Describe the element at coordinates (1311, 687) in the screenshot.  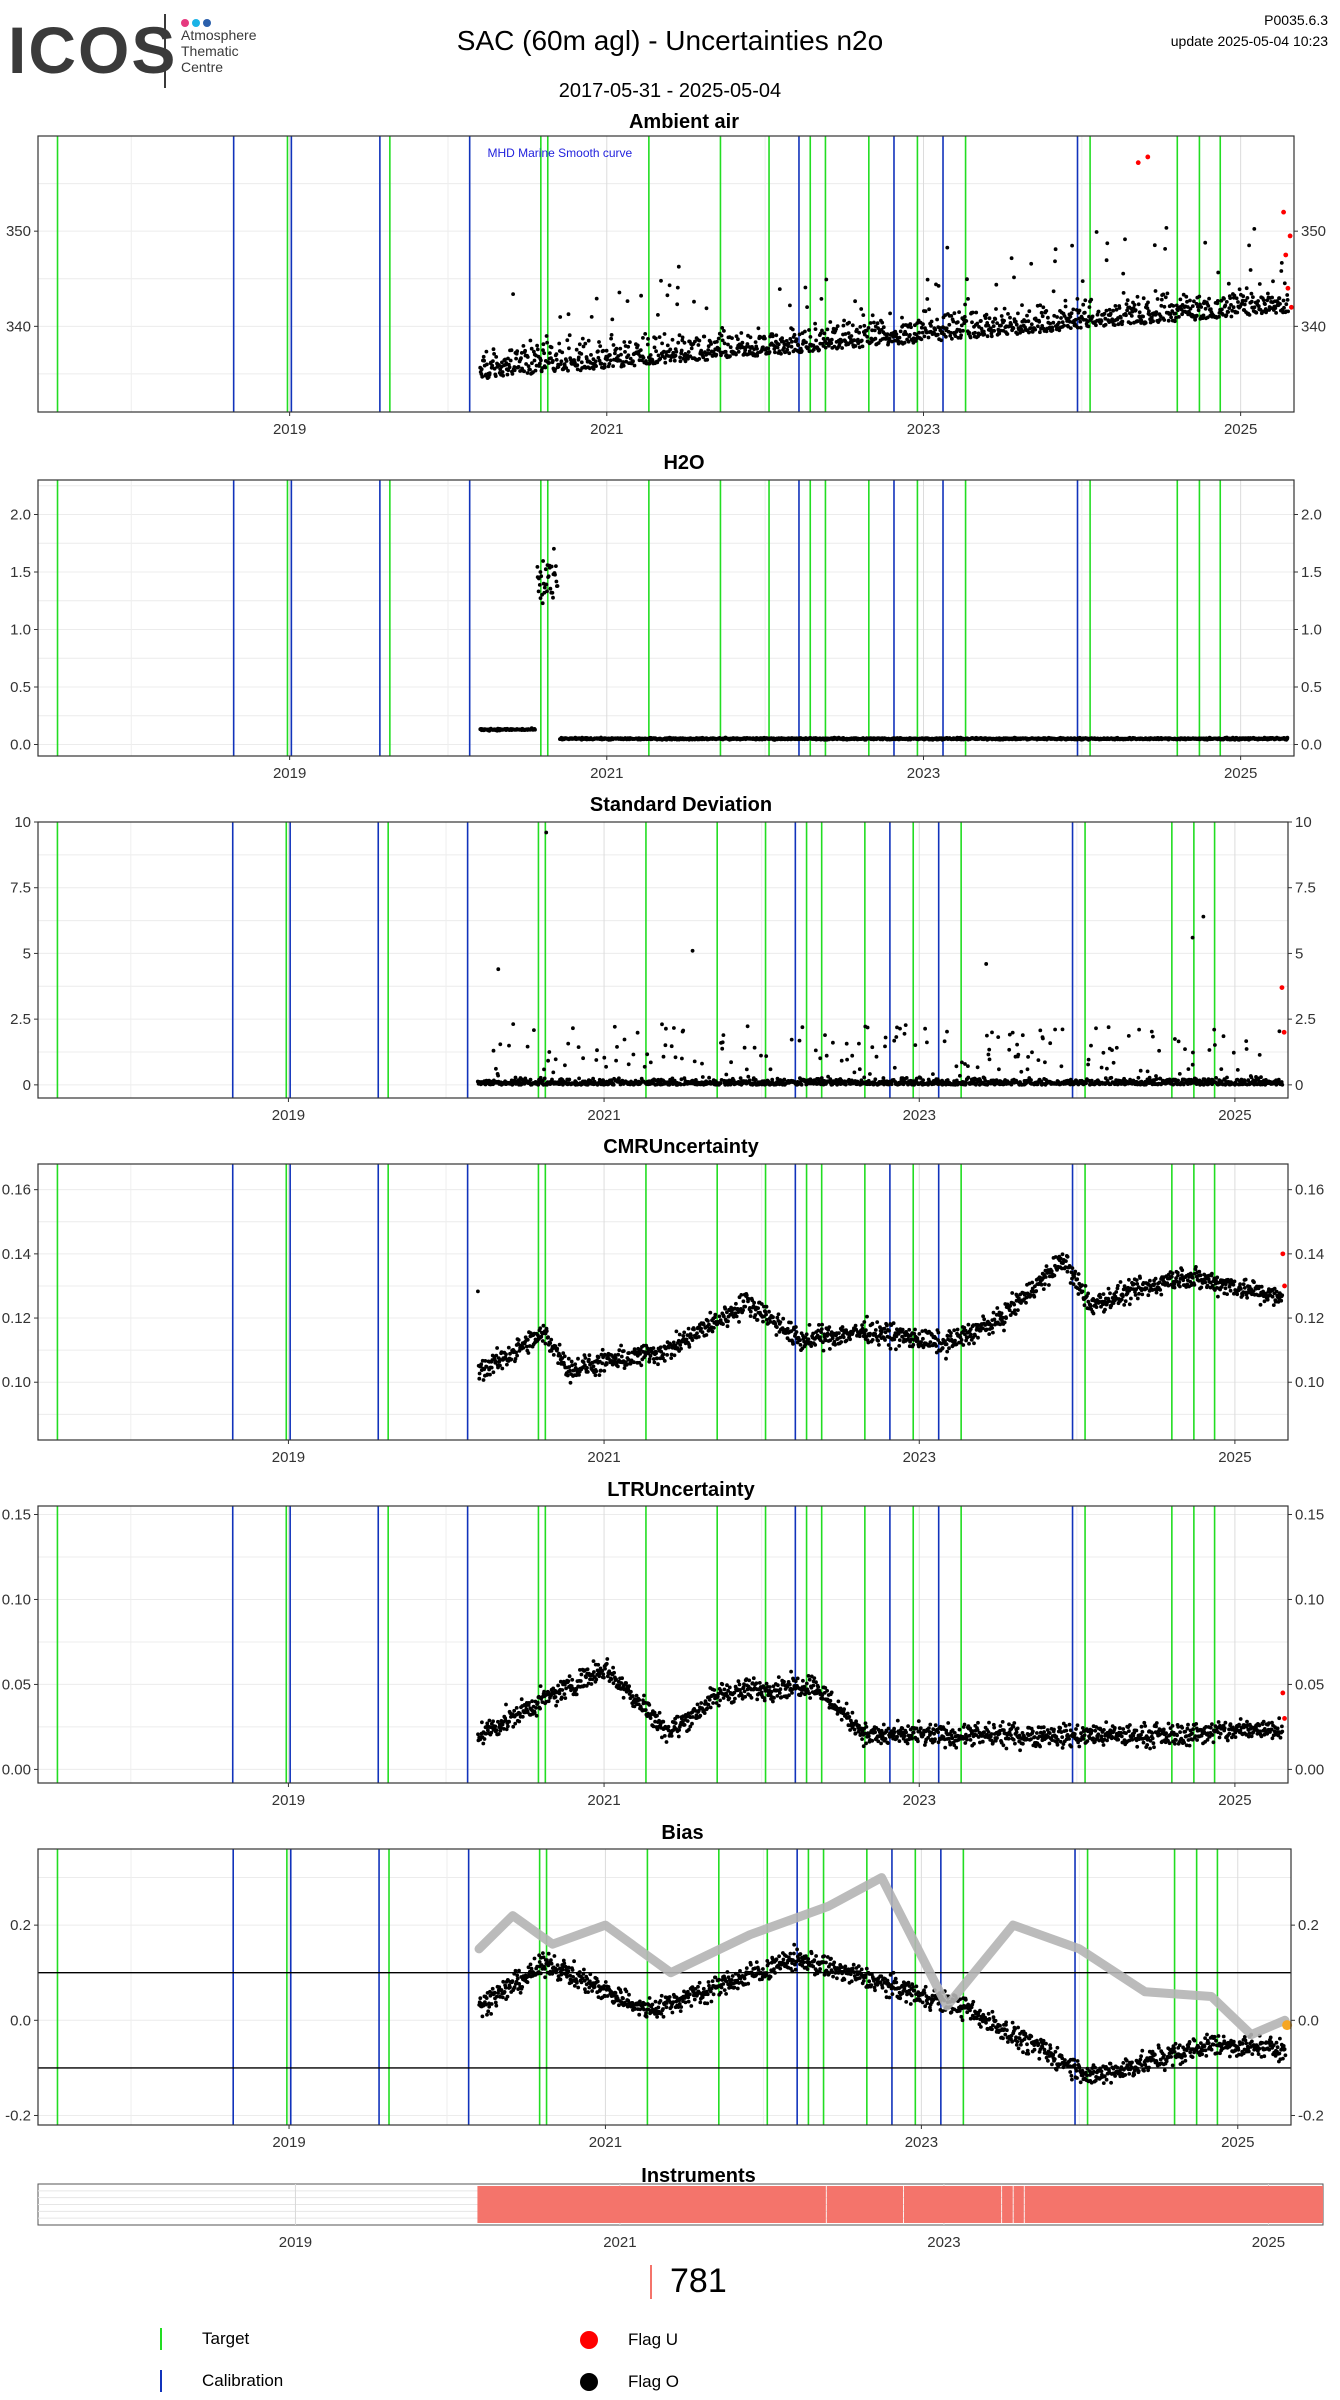
I see `y-tick-label-right: 0.5` at that location.